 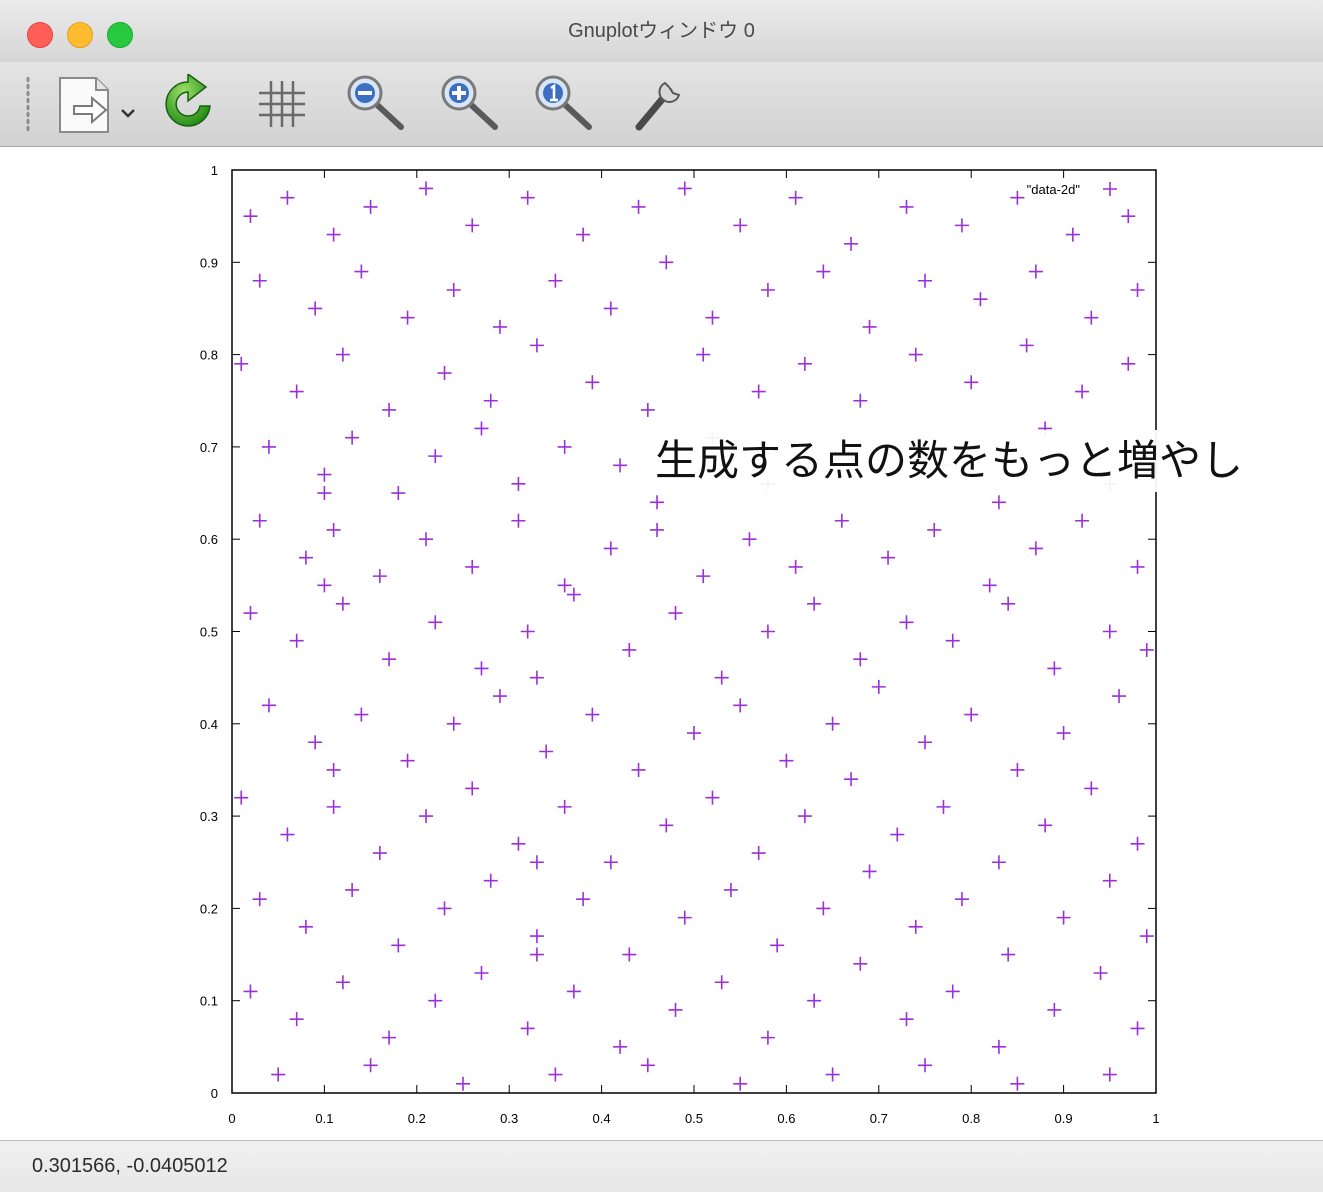 What do you see at coordinates (214, 1093) in the screenshot?
I see `y-tick-label: 0` at bounding box center [214, 1093].